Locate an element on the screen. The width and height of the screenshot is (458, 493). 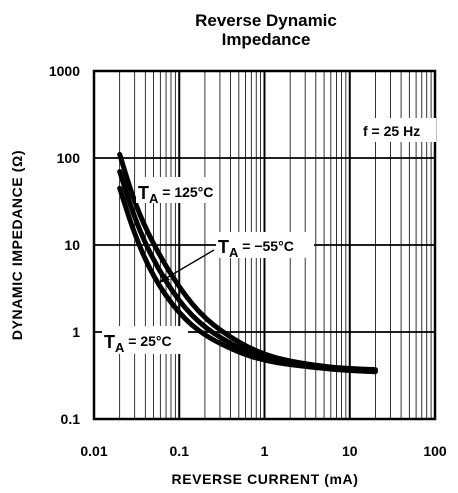
y-tick-label: 1000 is located at coordinates (64, 71).